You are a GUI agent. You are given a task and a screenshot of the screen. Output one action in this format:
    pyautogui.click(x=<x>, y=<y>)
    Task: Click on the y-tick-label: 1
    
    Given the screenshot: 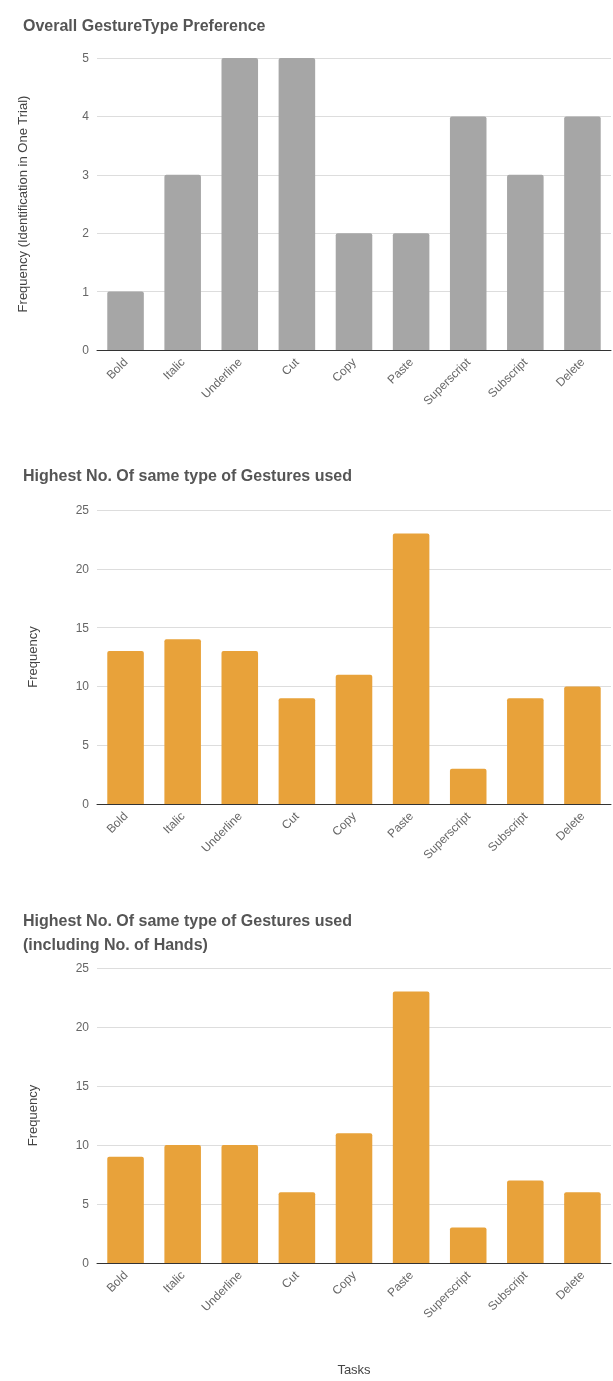 What is the action you would take?
    pyautogui.click(x=86, y=291)
    